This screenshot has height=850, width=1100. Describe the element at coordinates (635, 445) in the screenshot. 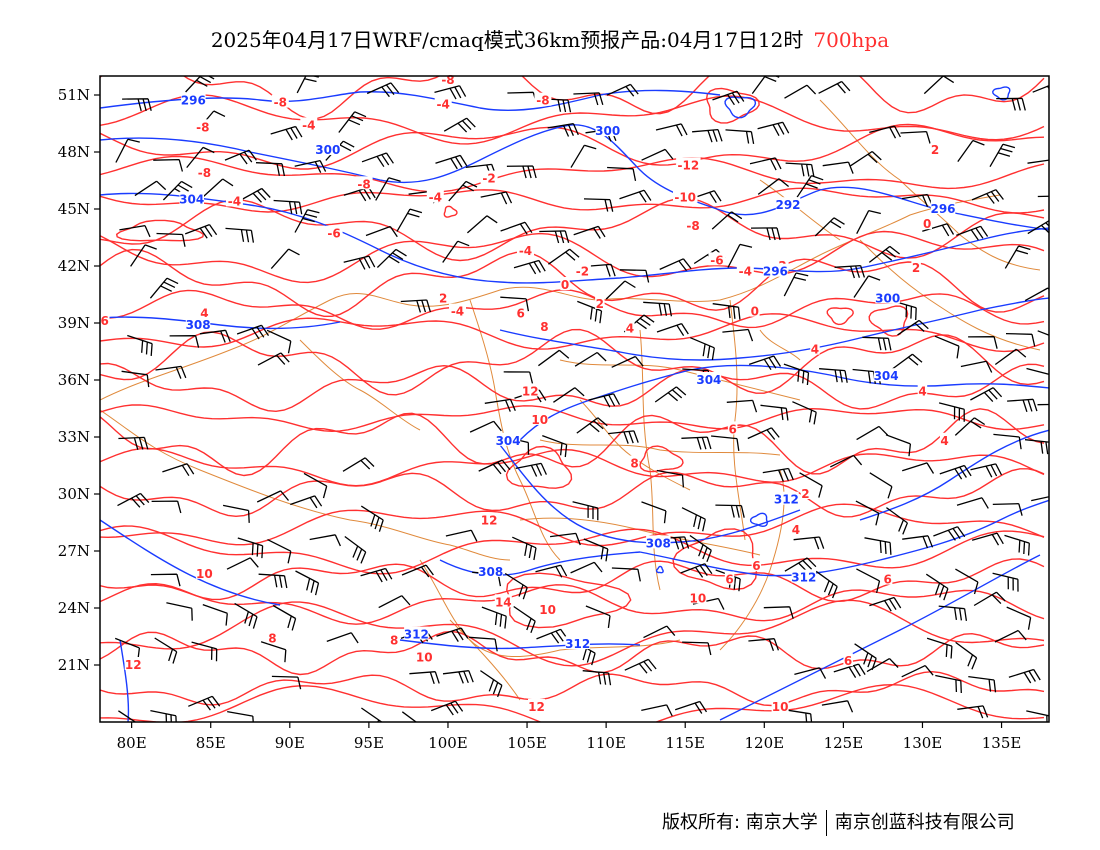

I see `boundary-line` at that location.